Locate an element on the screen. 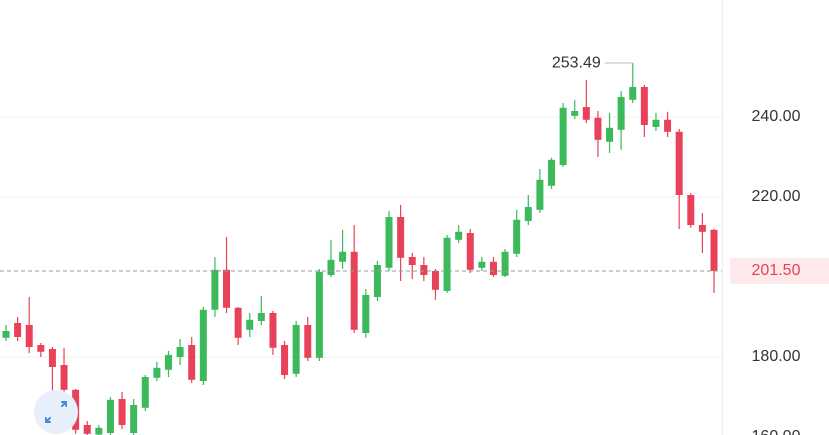  expand-icon is located at coordinates (56, 412).